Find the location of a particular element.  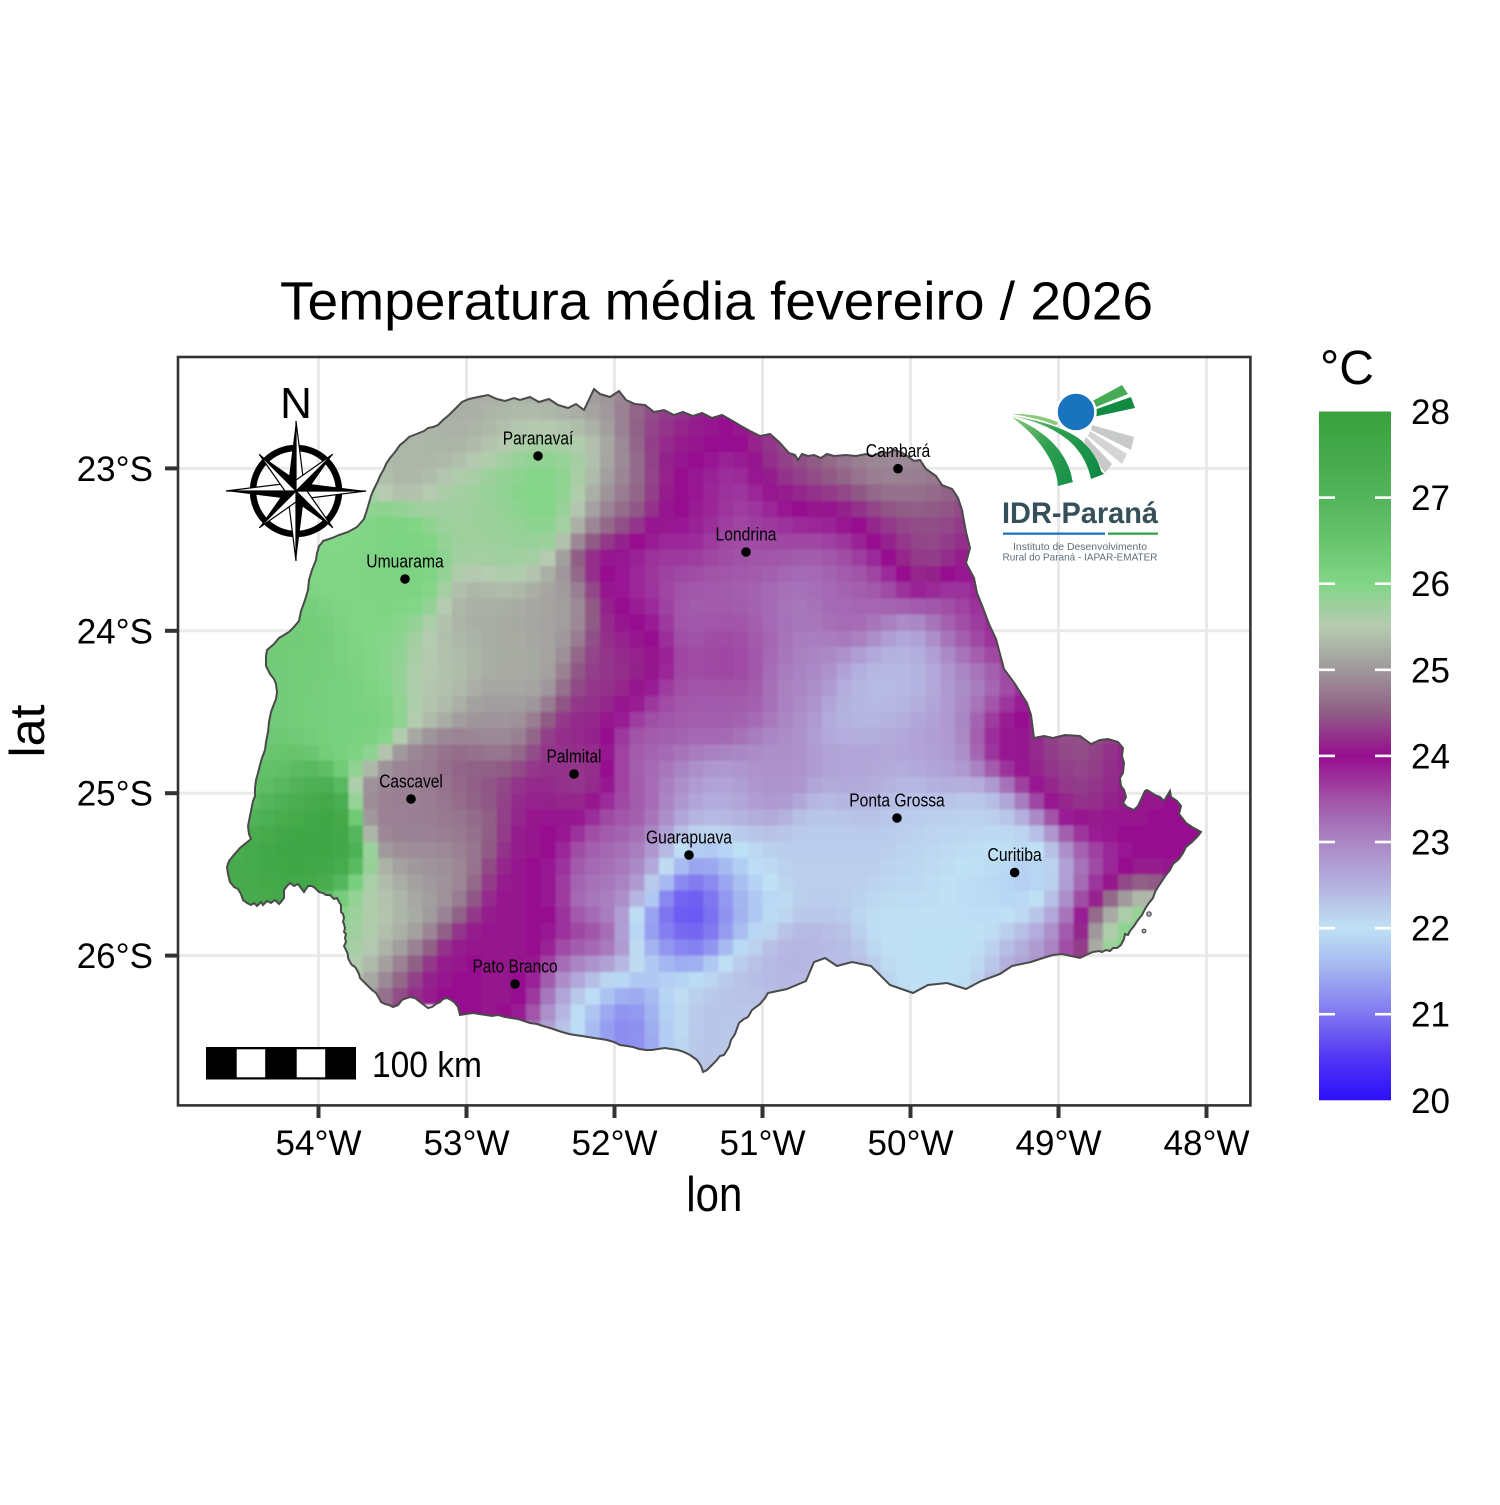

svg-text: 27 is located at coordinates (1430, 498).